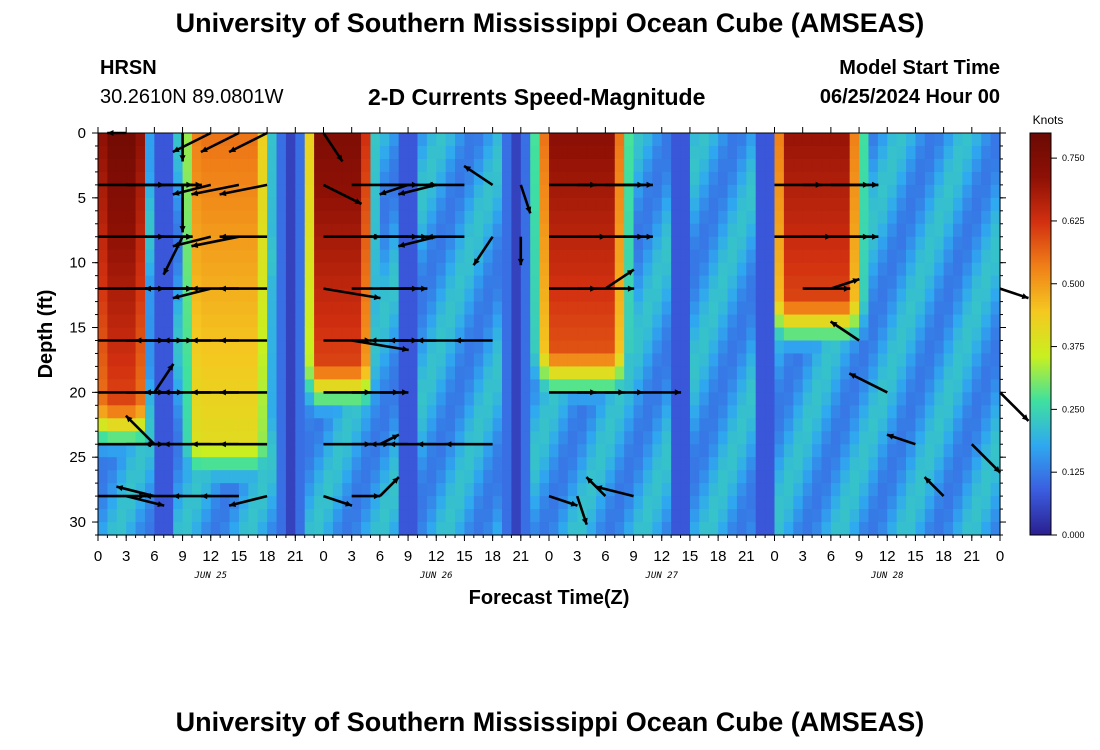 The image size is (1100, 750). Describe the element at coordinates (380, 556) in the screenshot. I see `x-tick-label: 6` at that location.